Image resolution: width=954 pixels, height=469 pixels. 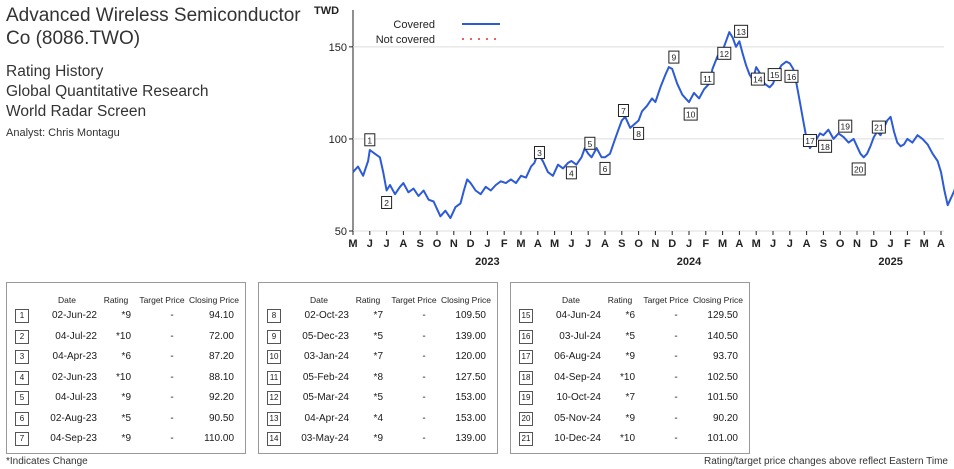 What do you see at coordinates (47, 461) in the screenshot?
I see `footnote-change: *Indicates Change` at bounding box center [47, 461].